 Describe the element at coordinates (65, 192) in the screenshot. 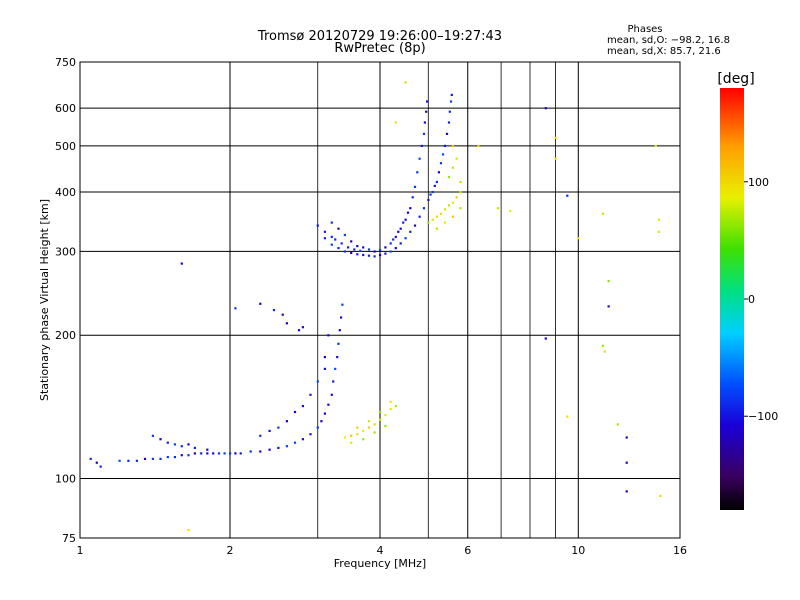

I see `y-tick-label: 400` at that location.